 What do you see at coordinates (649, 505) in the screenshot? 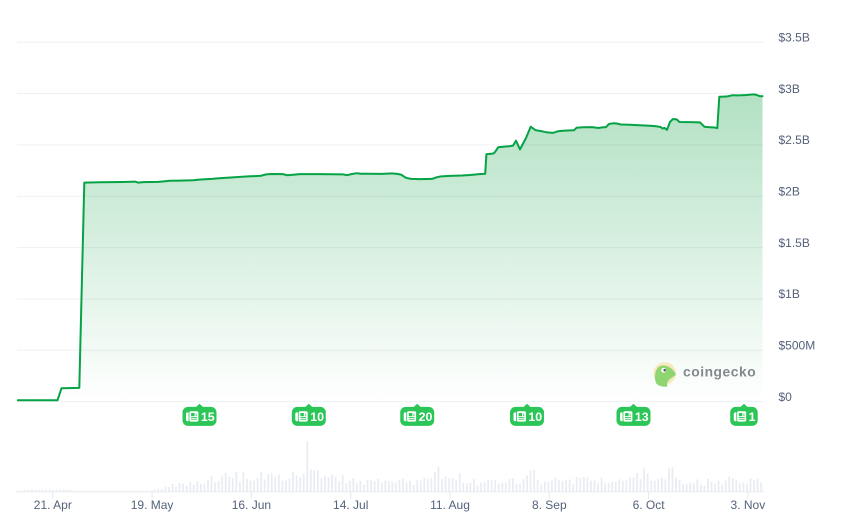
I see `svg-text: 6. Oct` at bounding box center [649, 505].